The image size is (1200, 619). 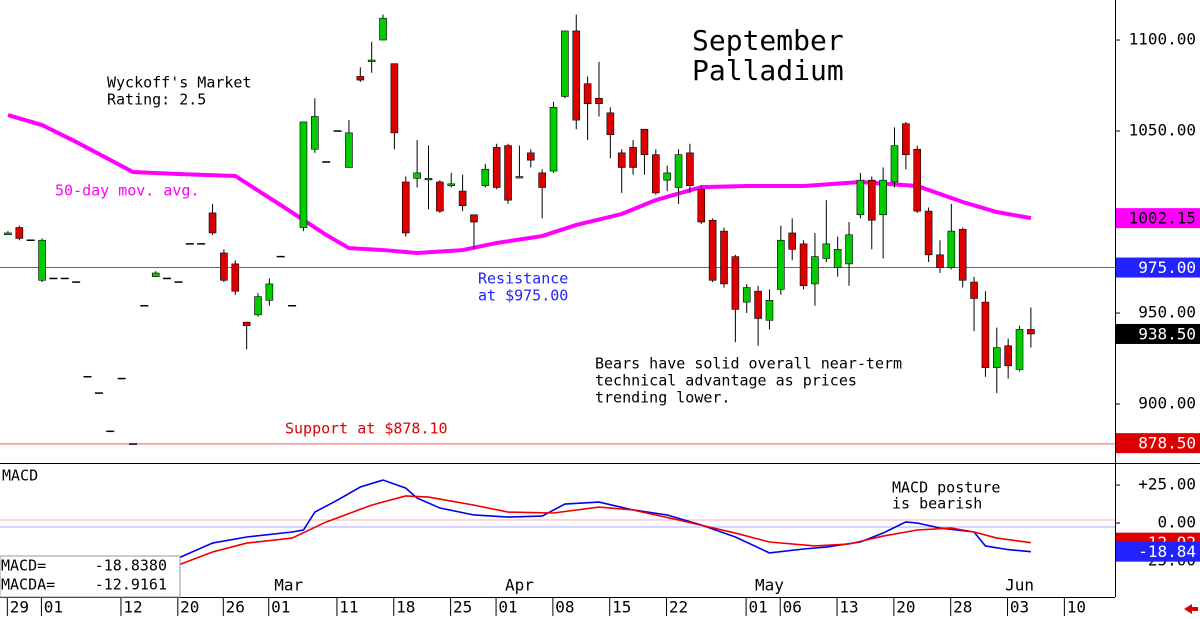 What do you see at coordinates (19, 607) in the screenshot?
I see `x-tick-label: 29` at bounding box center [19, 607].